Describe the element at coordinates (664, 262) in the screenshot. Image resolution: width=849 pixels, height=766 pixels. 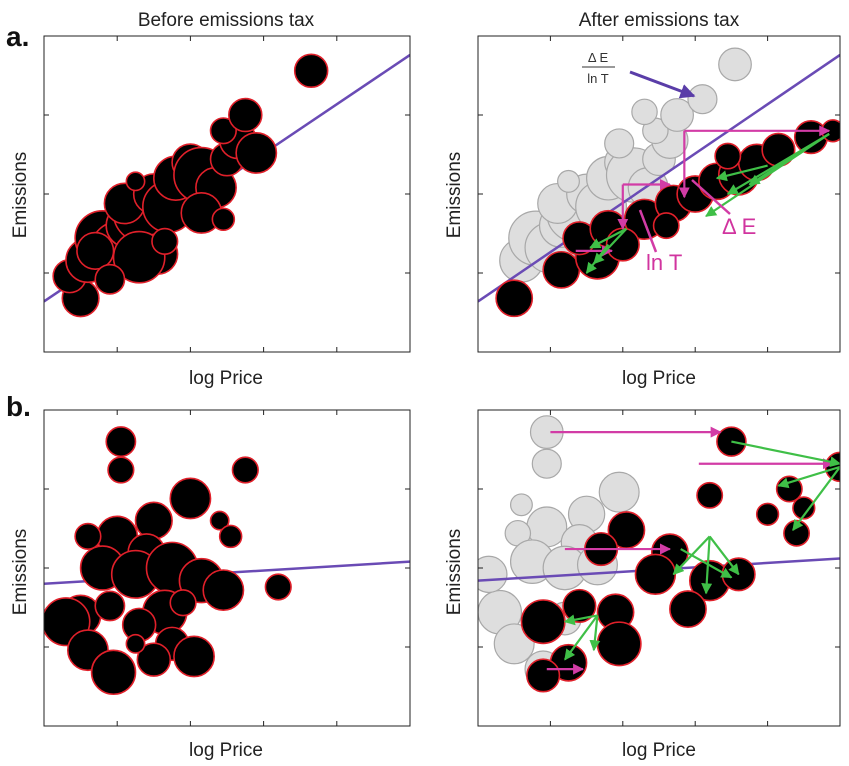
I see `ln-t-label: ln T` at that location.